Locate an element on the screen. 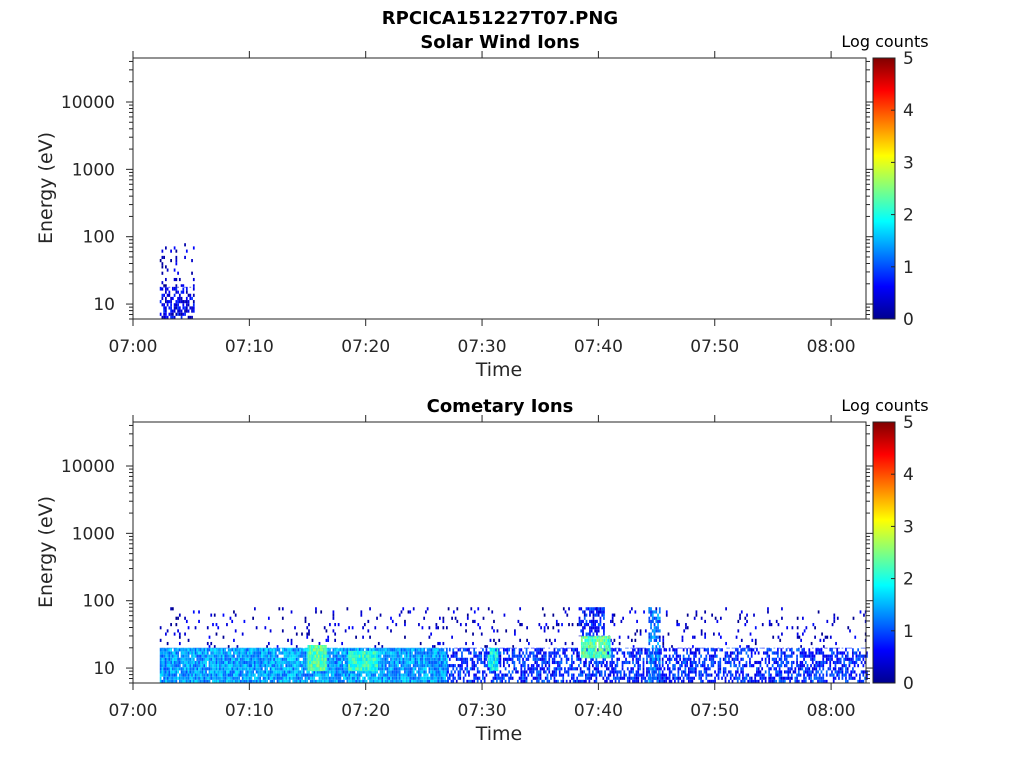 The height and width of the screenshot is (768, 1024). colorbar-tick-label: 0 is located at coordinates (908, 684).